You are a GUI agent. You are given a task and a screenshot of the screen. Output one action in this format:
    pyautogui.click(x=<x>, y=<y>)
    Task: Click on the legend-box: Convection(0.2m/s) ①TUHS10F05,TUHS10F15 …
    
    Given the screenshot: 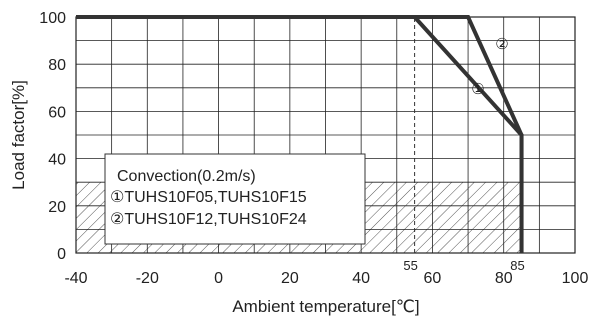 What is the action you would take?
    pyautogui.click(x=235, y=199)
    